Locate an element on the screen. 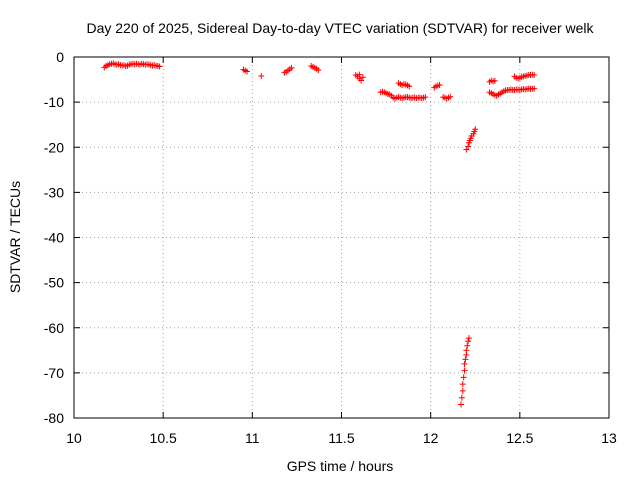  x-tick-label: 11.5 is located at coordinates (341, 438).